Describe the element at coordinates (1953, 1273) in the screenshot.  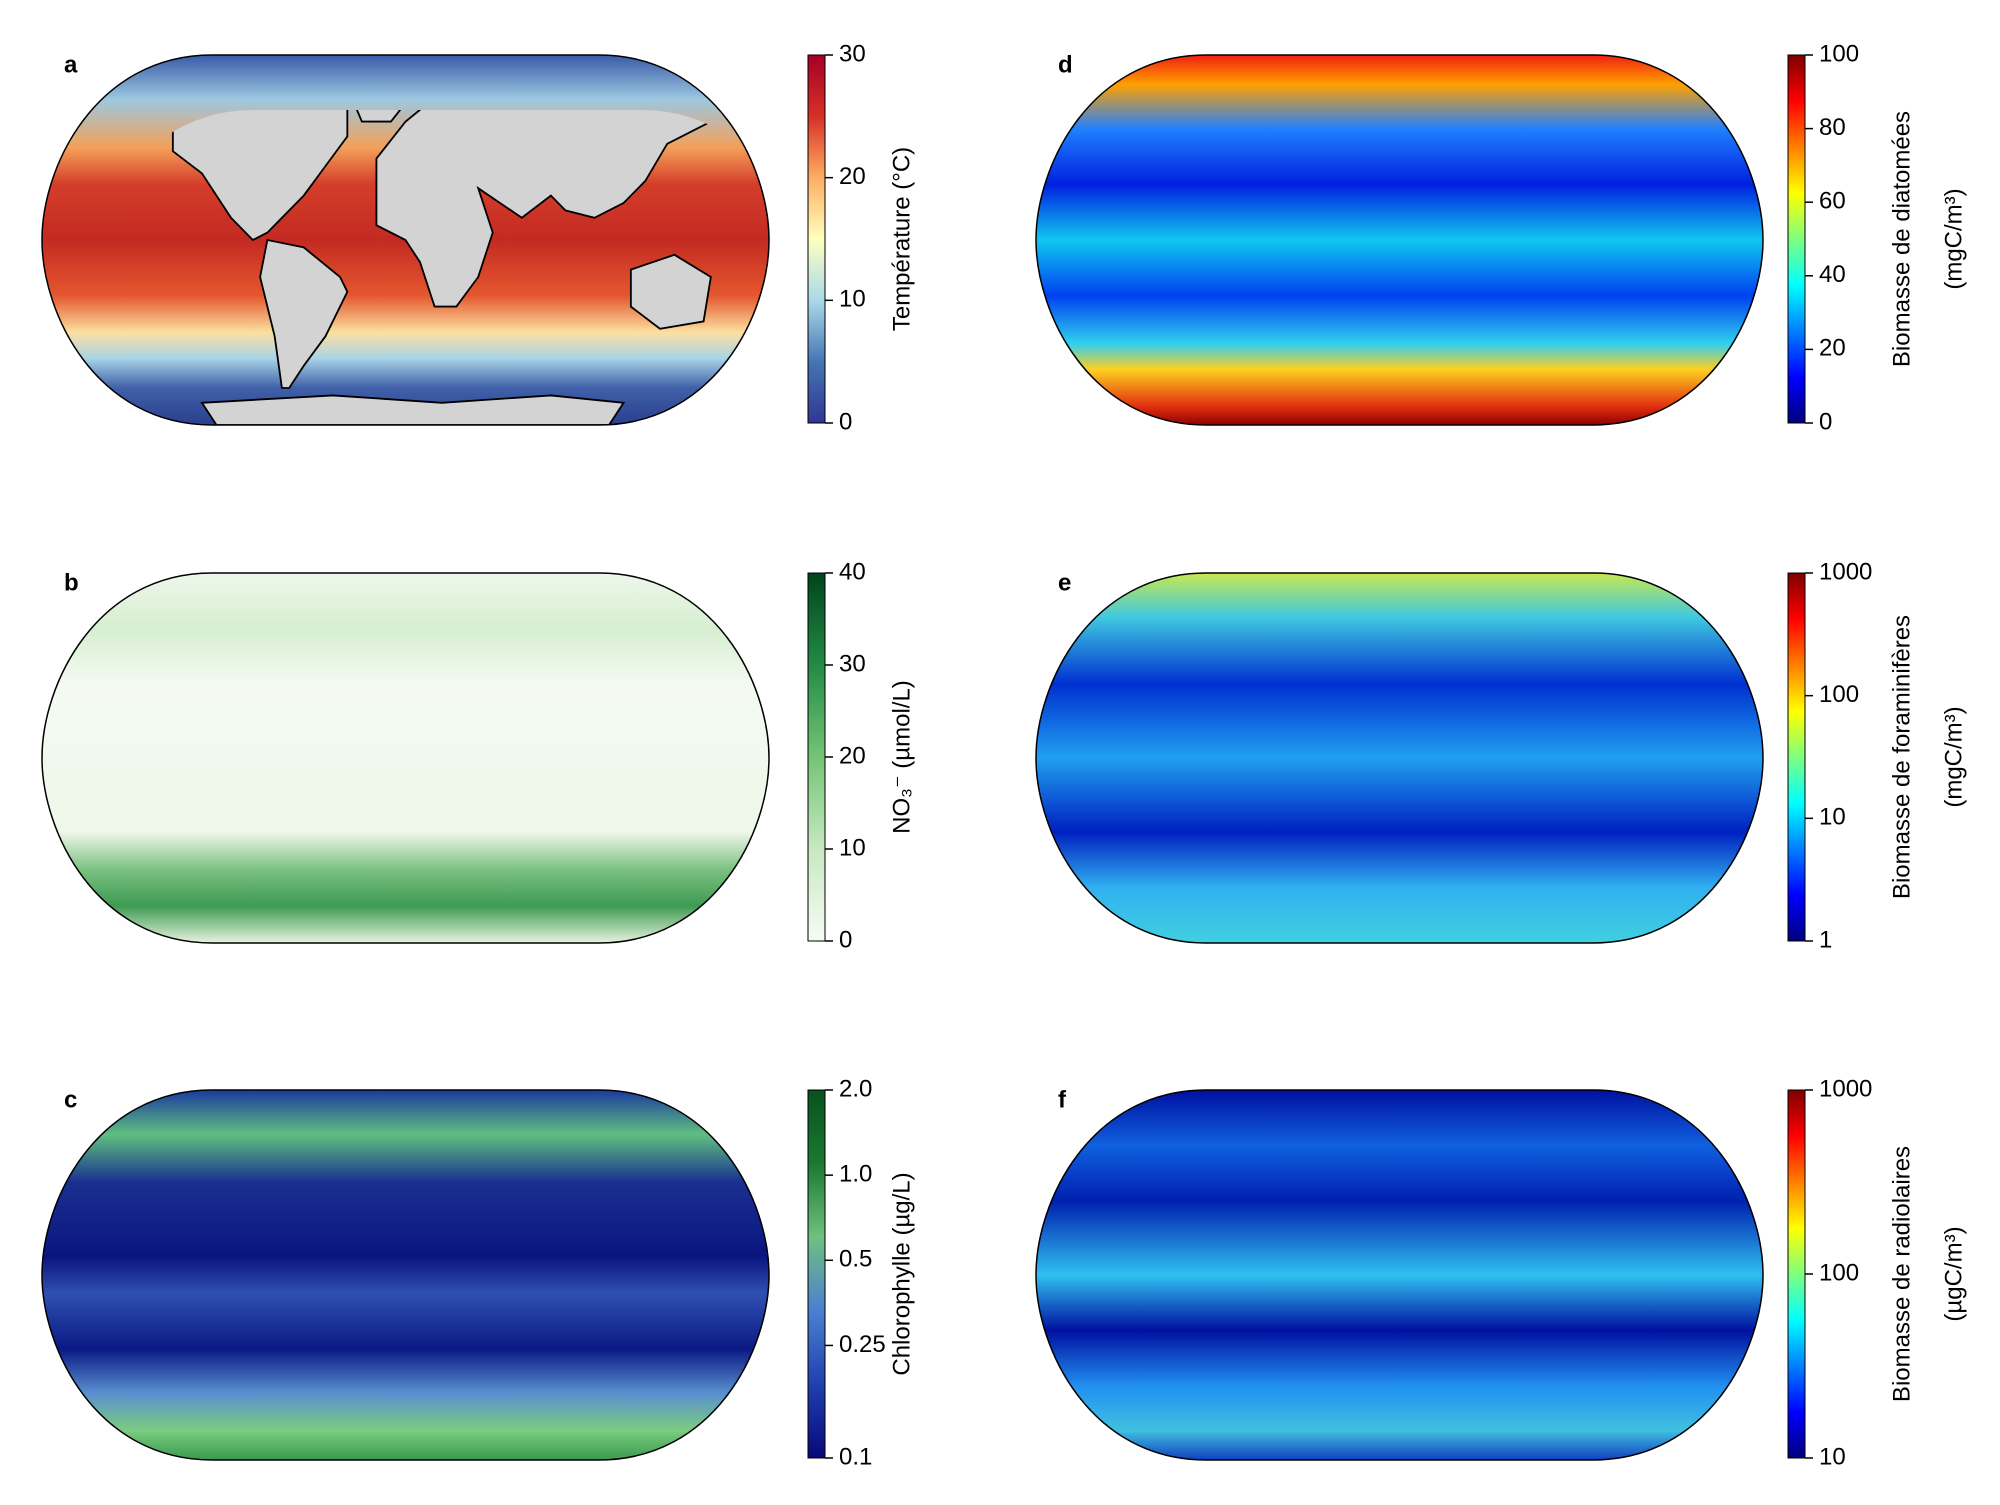
I see `colorbar-label: (µgC/m³)` at that location.